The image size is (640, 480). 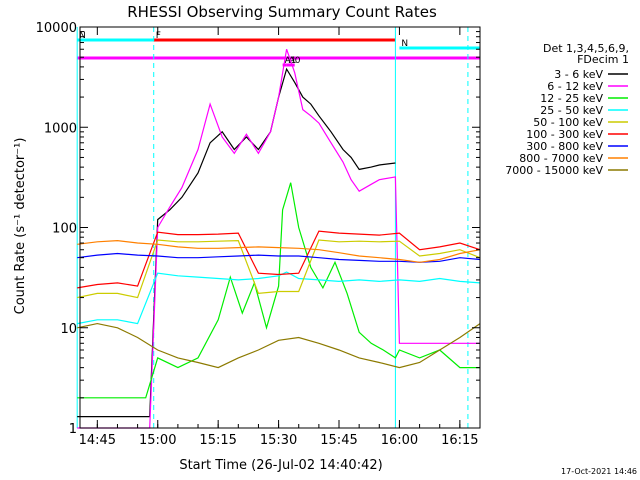 I want to click on x-tick-label-3: 15:30, so click(x=278, y=440).